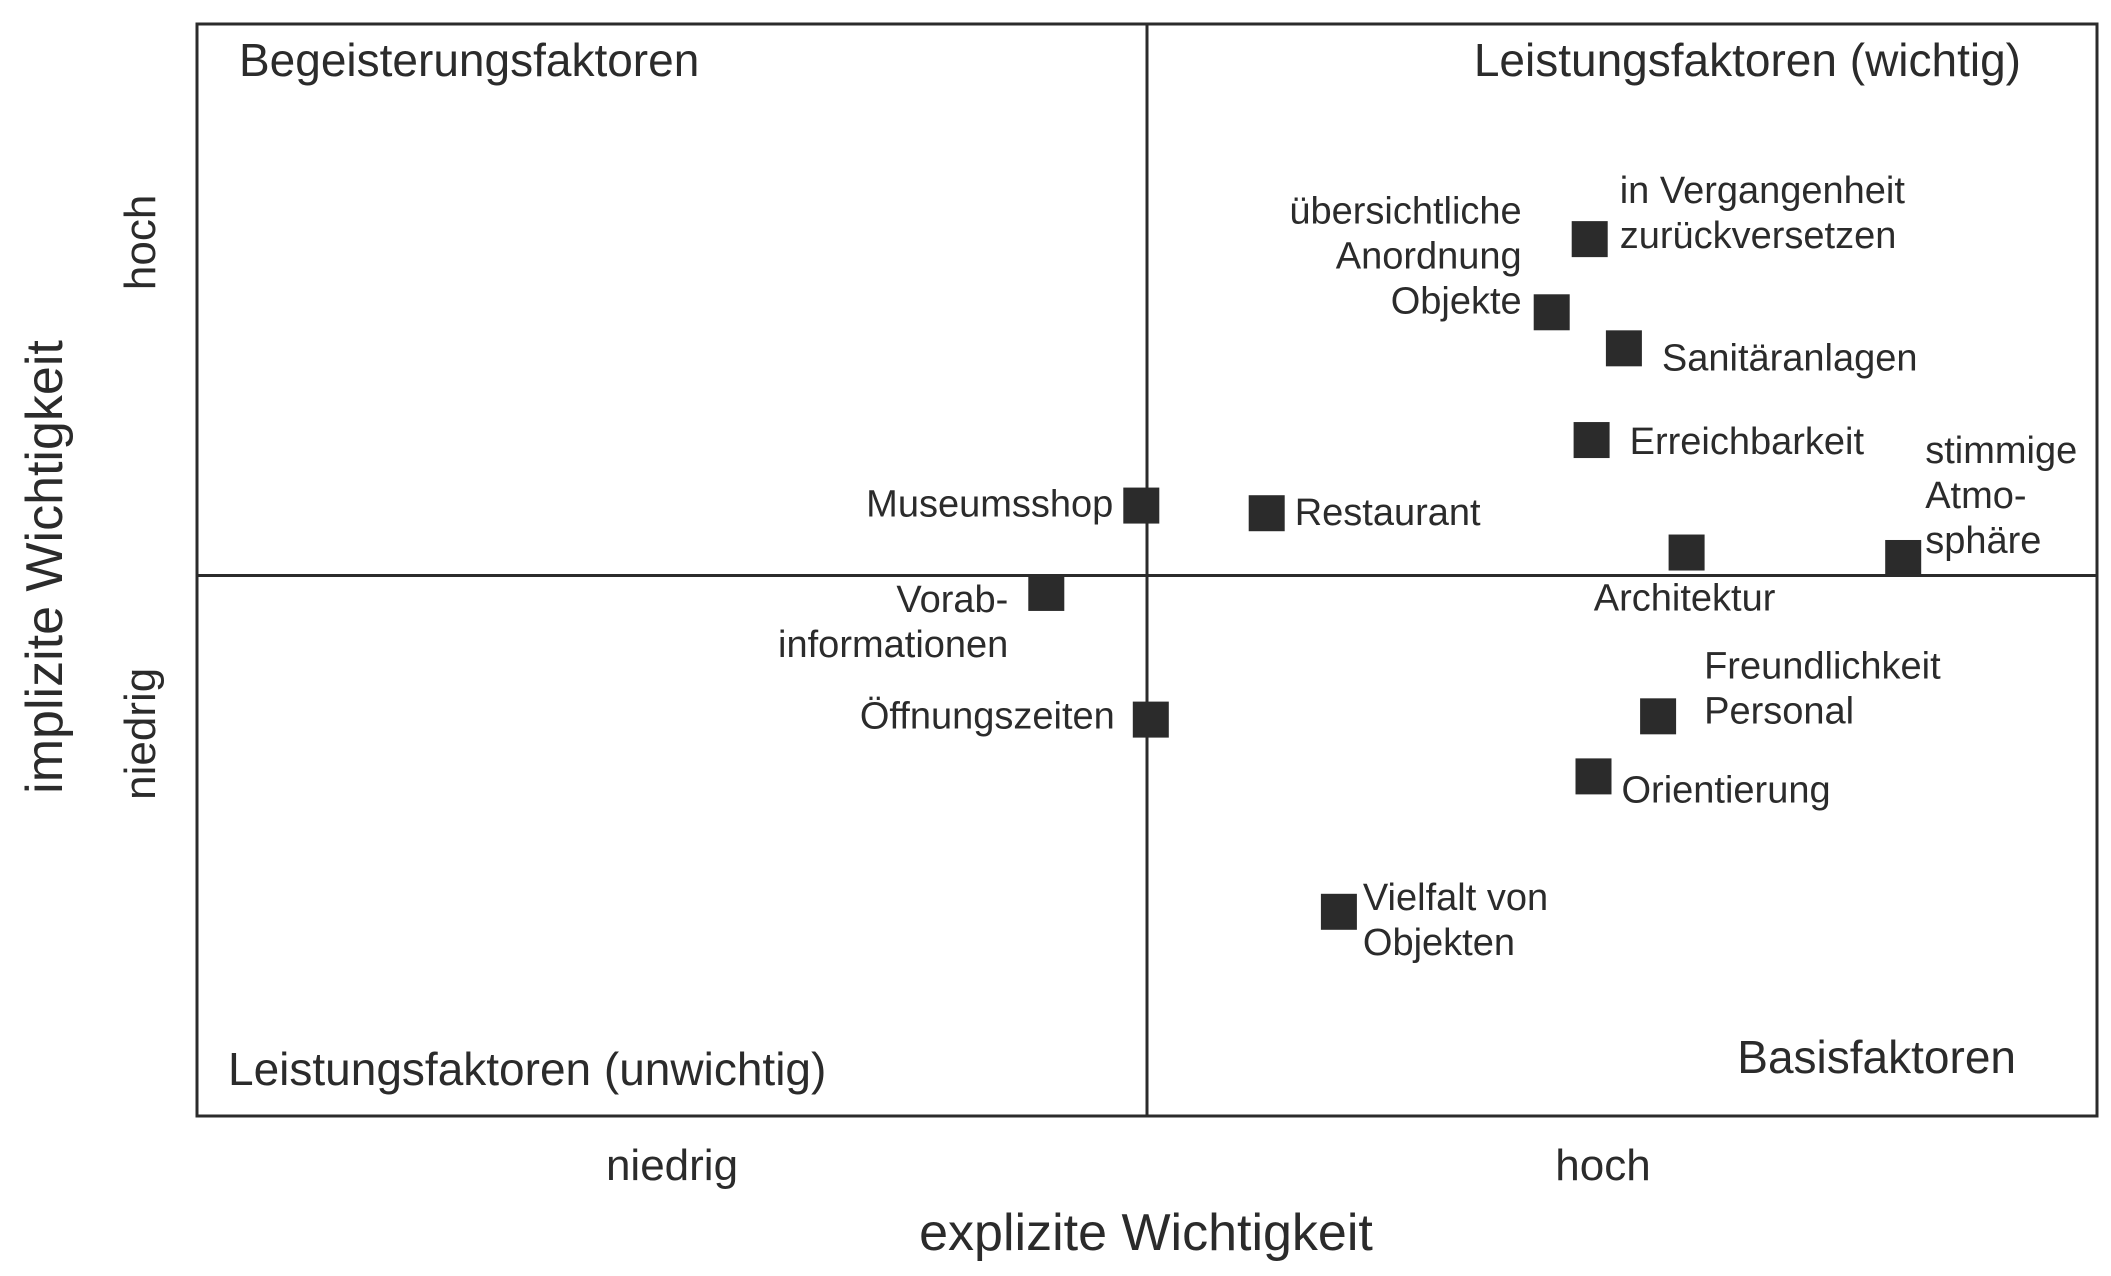  Describe the element at coordinates (1591, 440) in the screenshot. I see `point-marker-erreichbarkeit` at that location.